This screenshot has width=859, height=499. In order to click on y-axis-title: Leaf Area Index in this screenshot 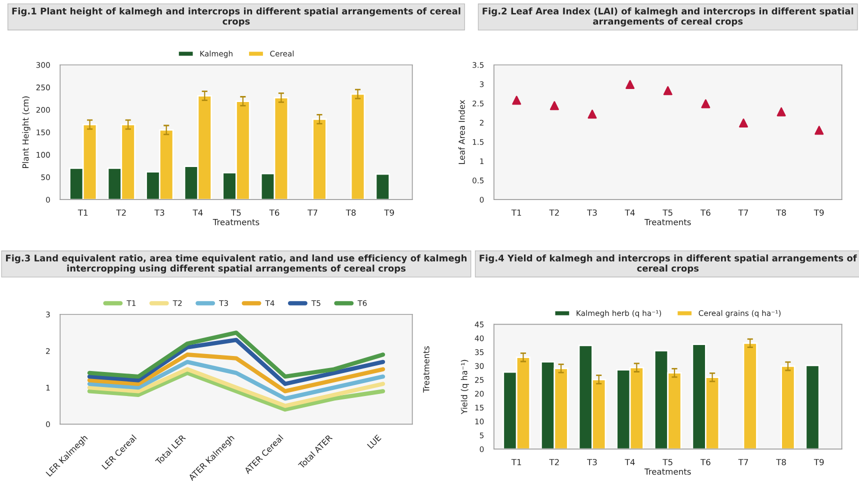, I will do `click(461, 132)`.